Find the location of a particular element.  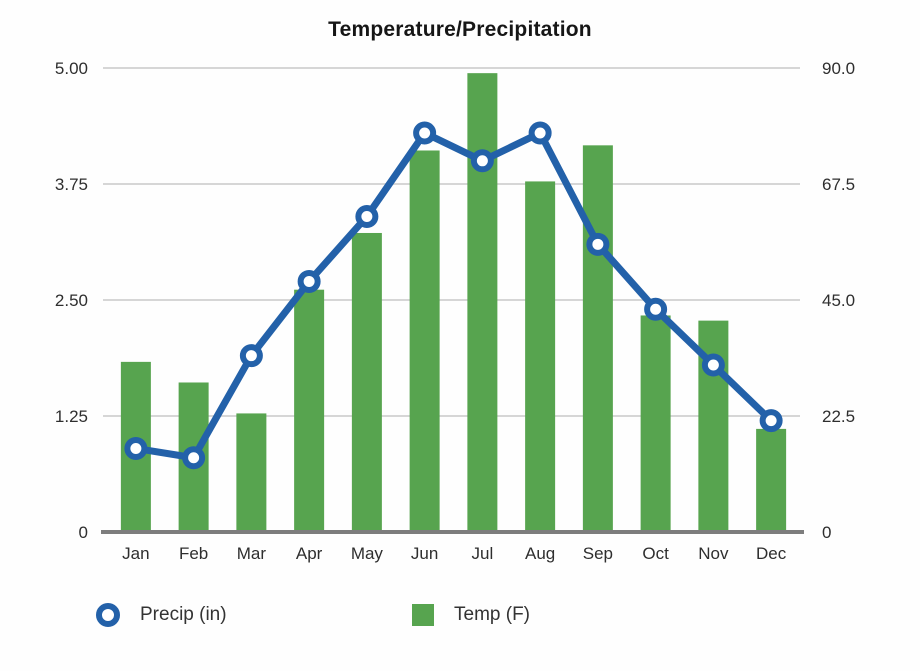

y-right-tick: 0 is located at coordinates (826, 532).